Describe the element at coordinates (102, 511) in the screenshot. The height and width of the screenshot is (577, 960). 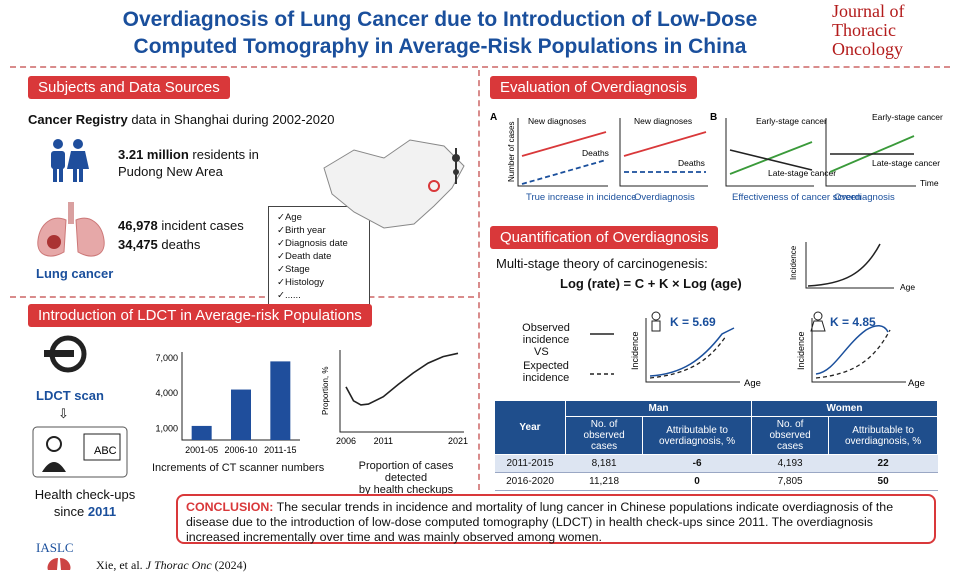
I see `checkup-year: 2011` at that location.